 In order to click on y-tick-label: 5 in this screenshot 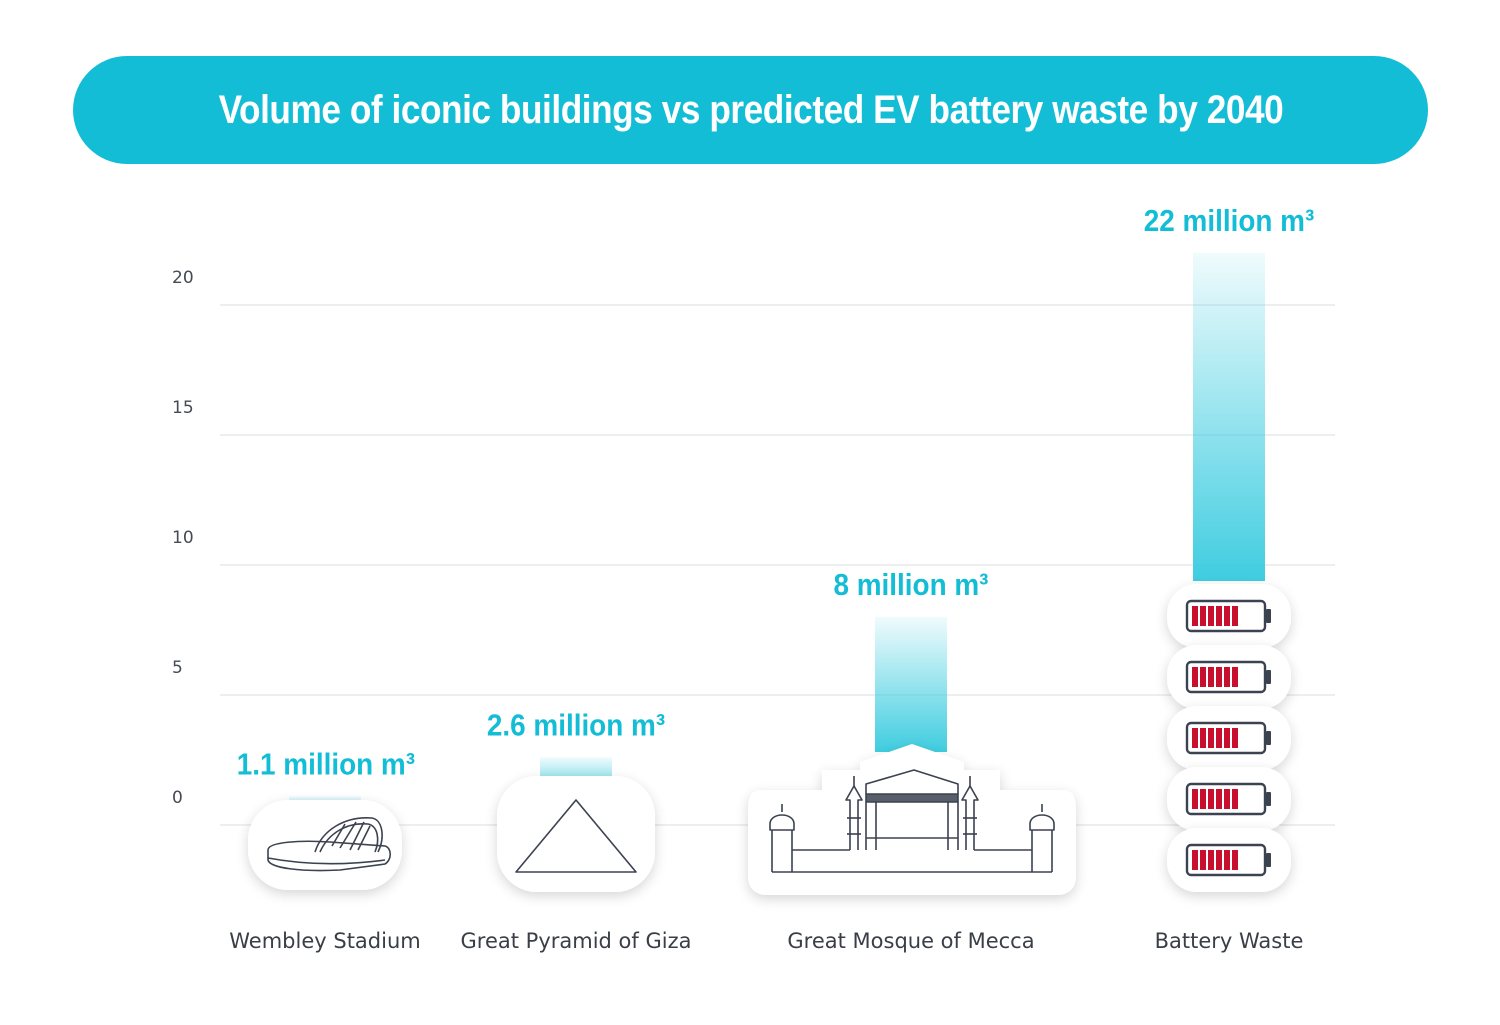, I will do `click(177, 668)`.